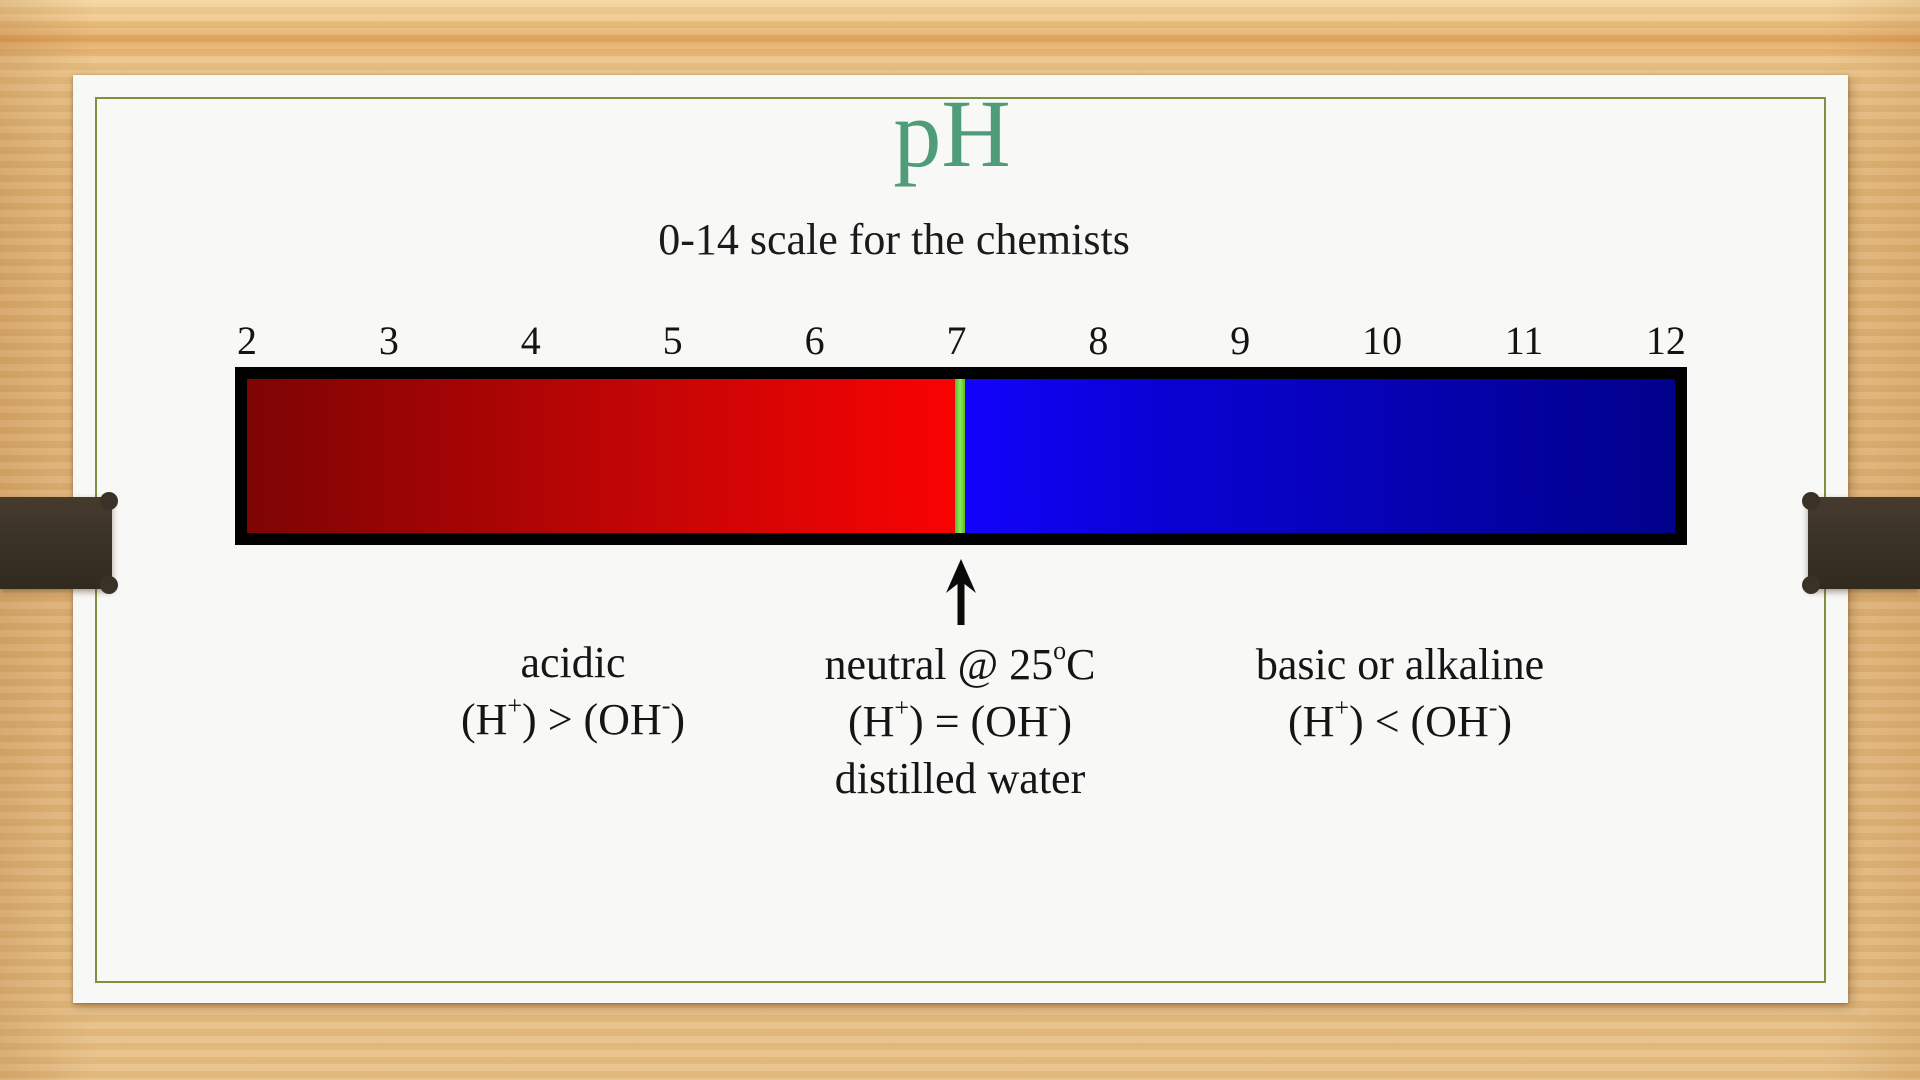 This screenshot has height=1080, width=1920. Describe the element at coordinates (952, 133) in the screenshot. I see `slide-title: pH` at that location.